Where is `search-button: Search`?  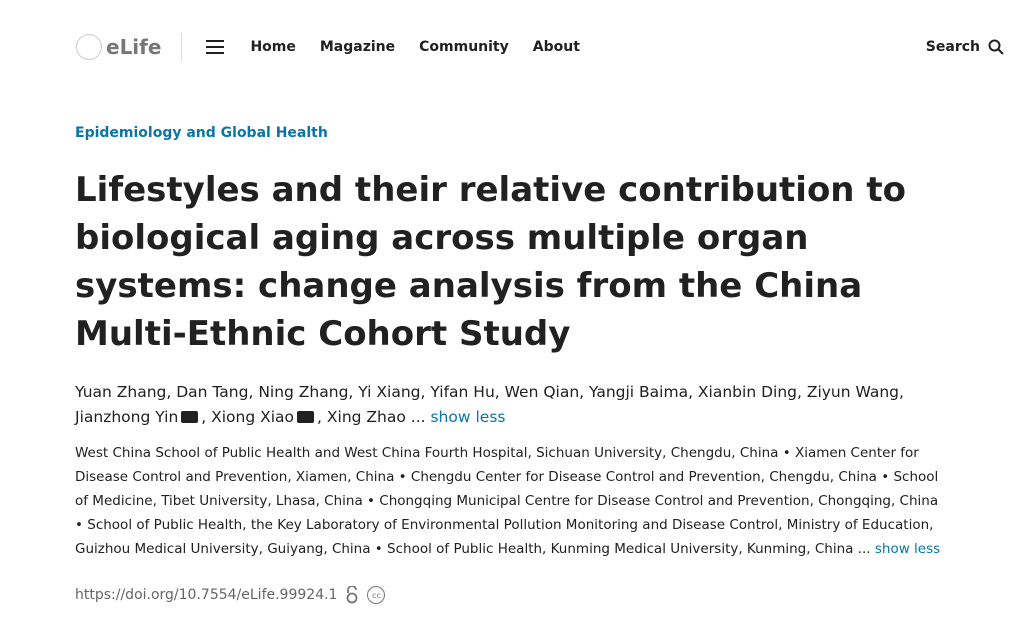
search-button: Search is located at coordinates (965, 47).